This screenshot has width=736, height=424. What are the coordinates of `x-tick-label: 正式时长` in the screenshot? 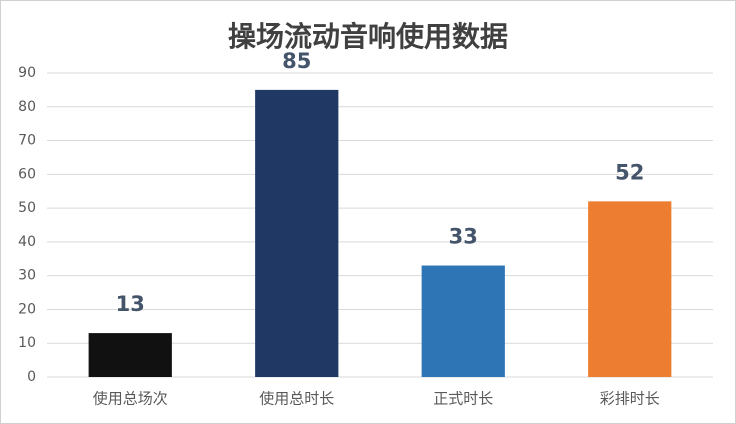 It's located at (463, 399).